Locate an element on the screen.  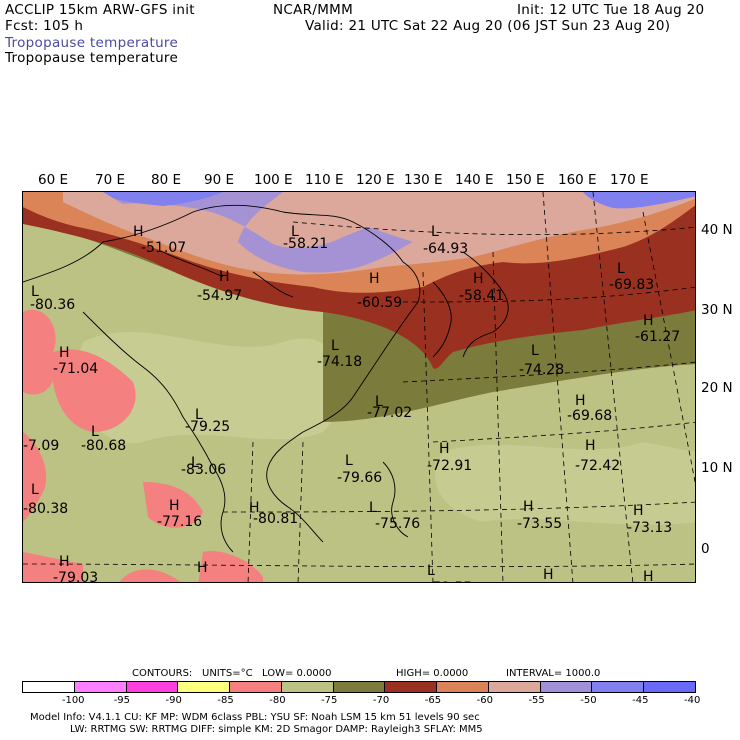
colorbar-tick-label: -75 is located at coordinates (329, 700).